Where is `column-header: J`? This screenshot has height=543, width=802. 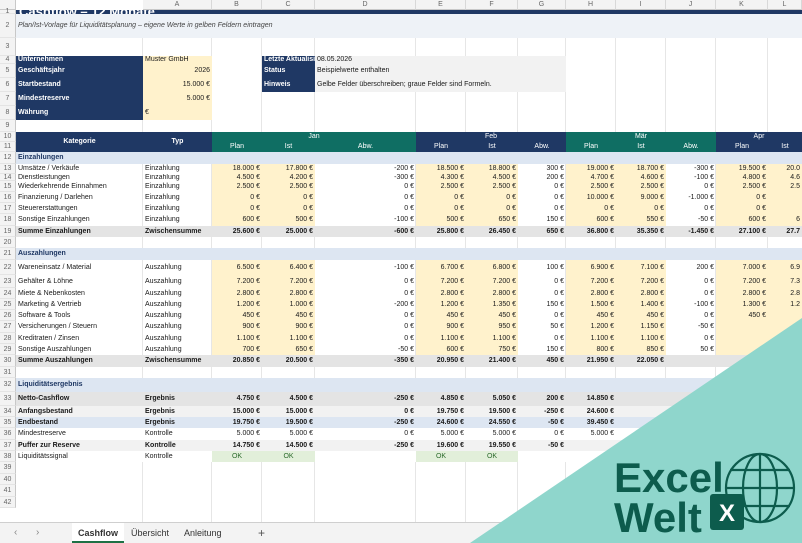 column-header: J is located at coordinates (691, 5).